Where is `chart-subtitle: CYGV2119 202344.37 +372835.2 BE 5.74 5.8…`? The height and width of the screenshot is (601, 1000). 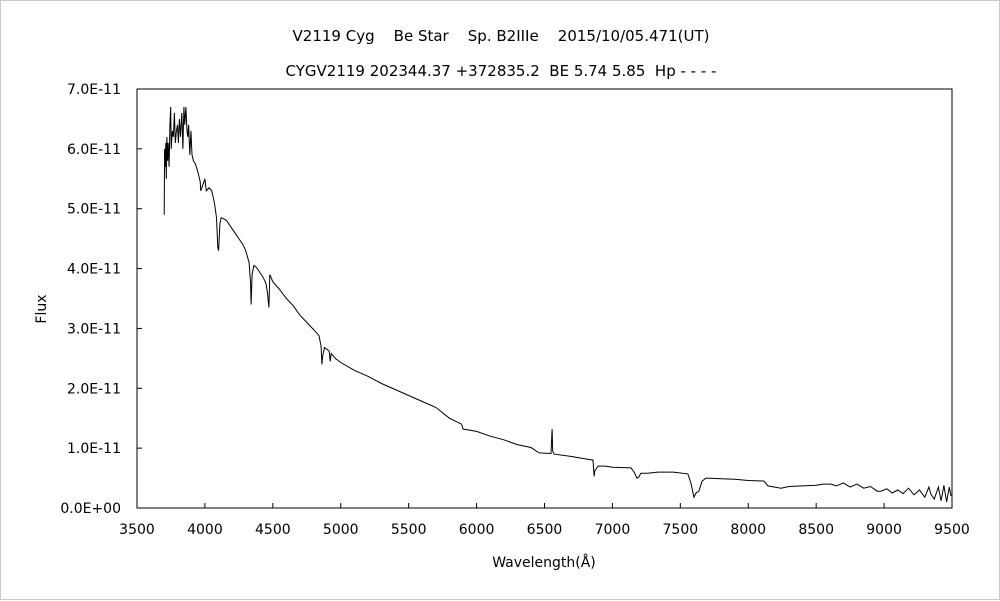 chart-subtitle: CYGV2119 202344.37 +372835.2 BE 5.74 5.8… is located at coordinates (501, 71).